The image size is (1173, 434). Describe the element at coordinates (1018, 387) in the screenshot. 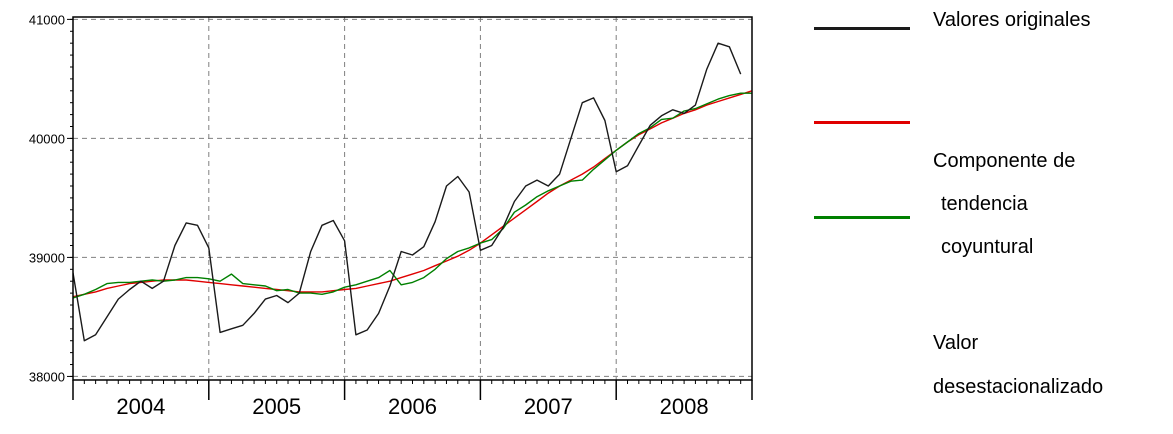

I see `legend-seasonal-label-2: desestacionalizado` at that location.